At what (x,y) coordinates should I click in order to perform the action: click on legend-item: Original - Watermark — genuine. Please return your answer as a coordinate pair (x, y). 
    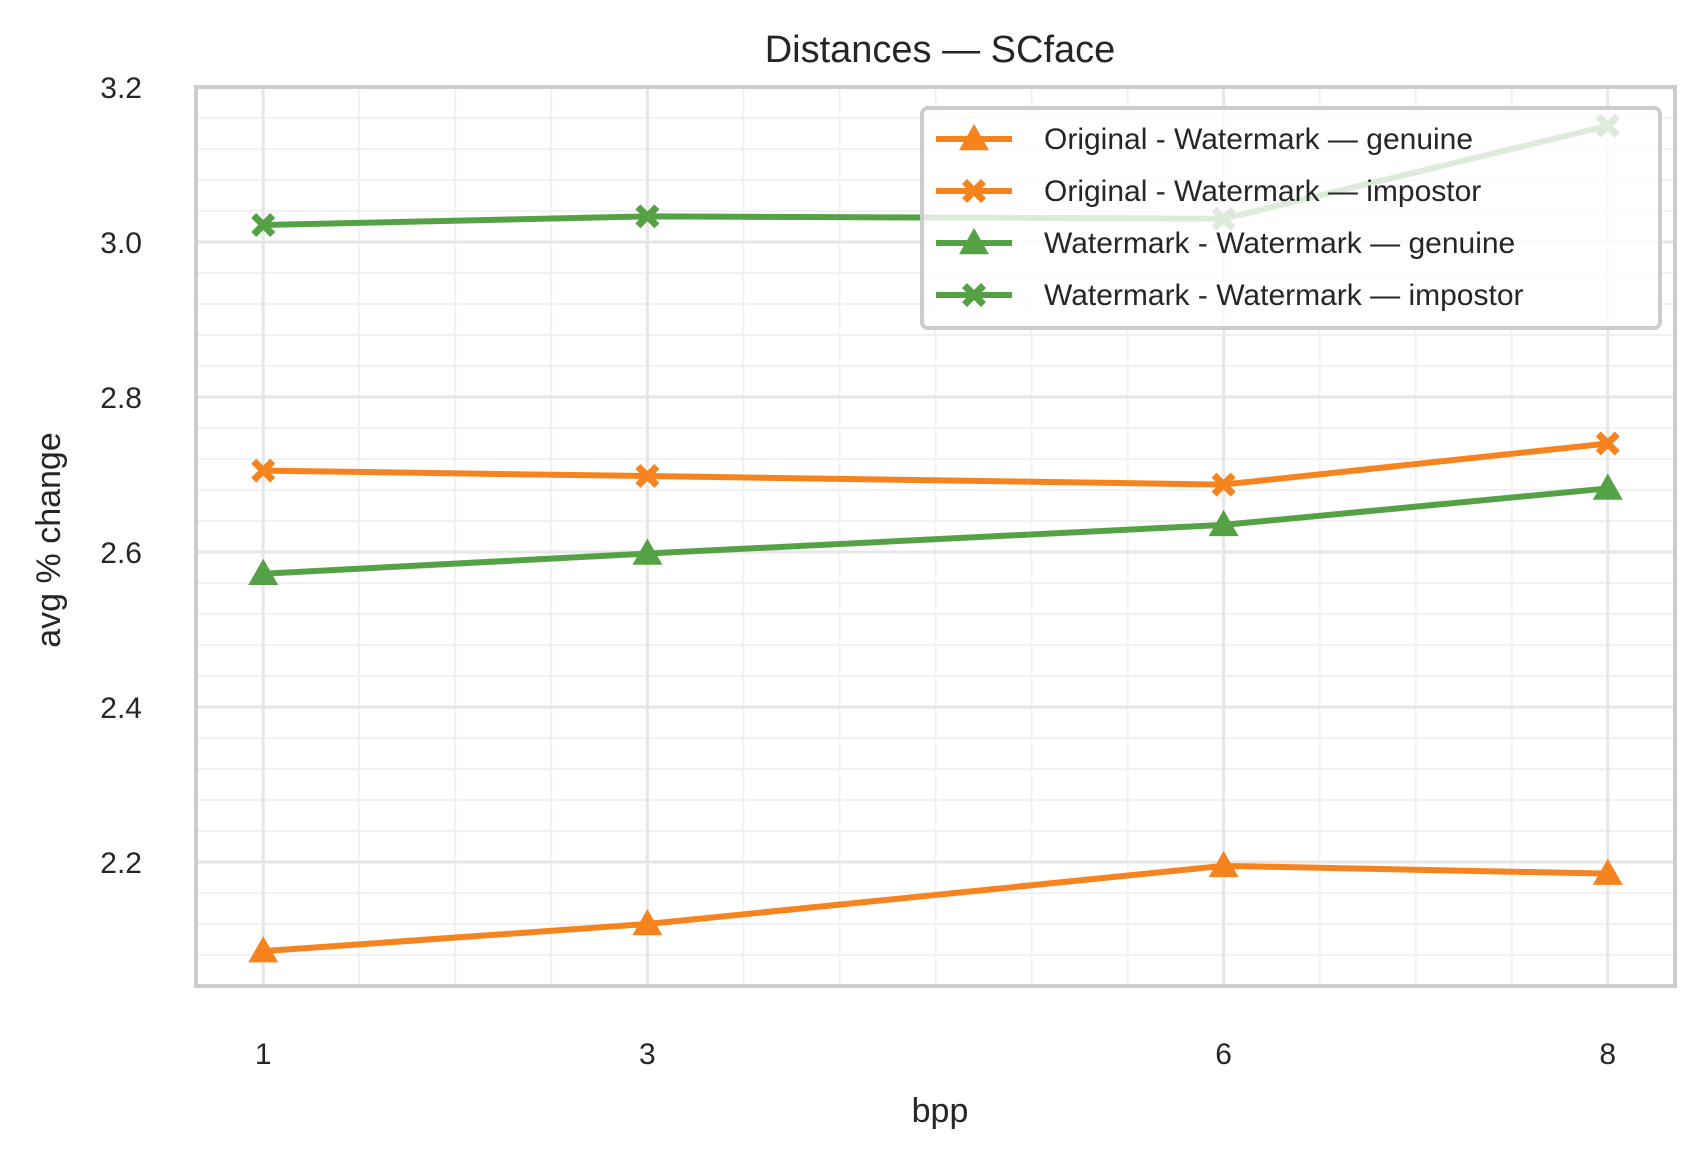
    Looking at the image, I should click on (1204, 139).